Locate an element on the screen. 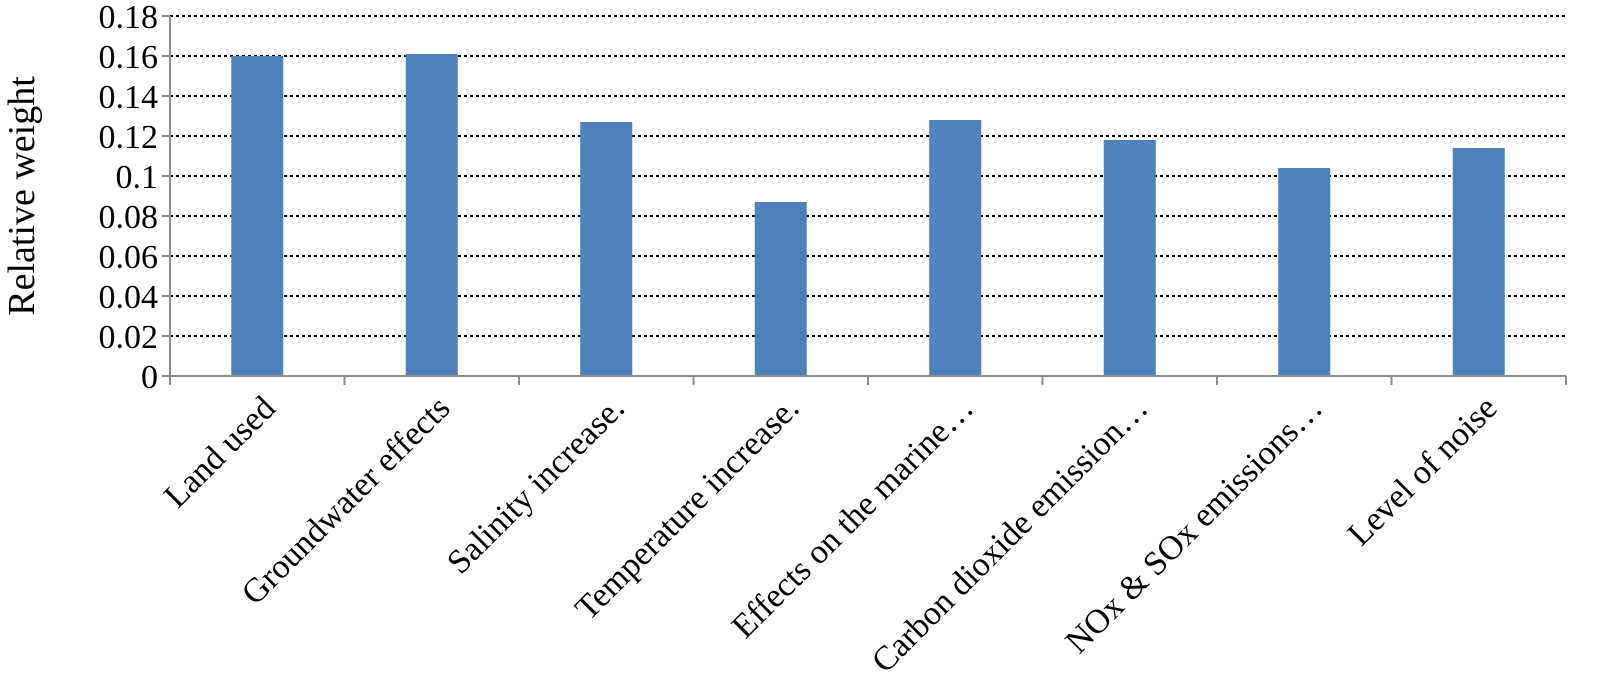 This screenshot has height=693, width=1616. y-tick-label: 0.08 is located at coordinates (129, 217).